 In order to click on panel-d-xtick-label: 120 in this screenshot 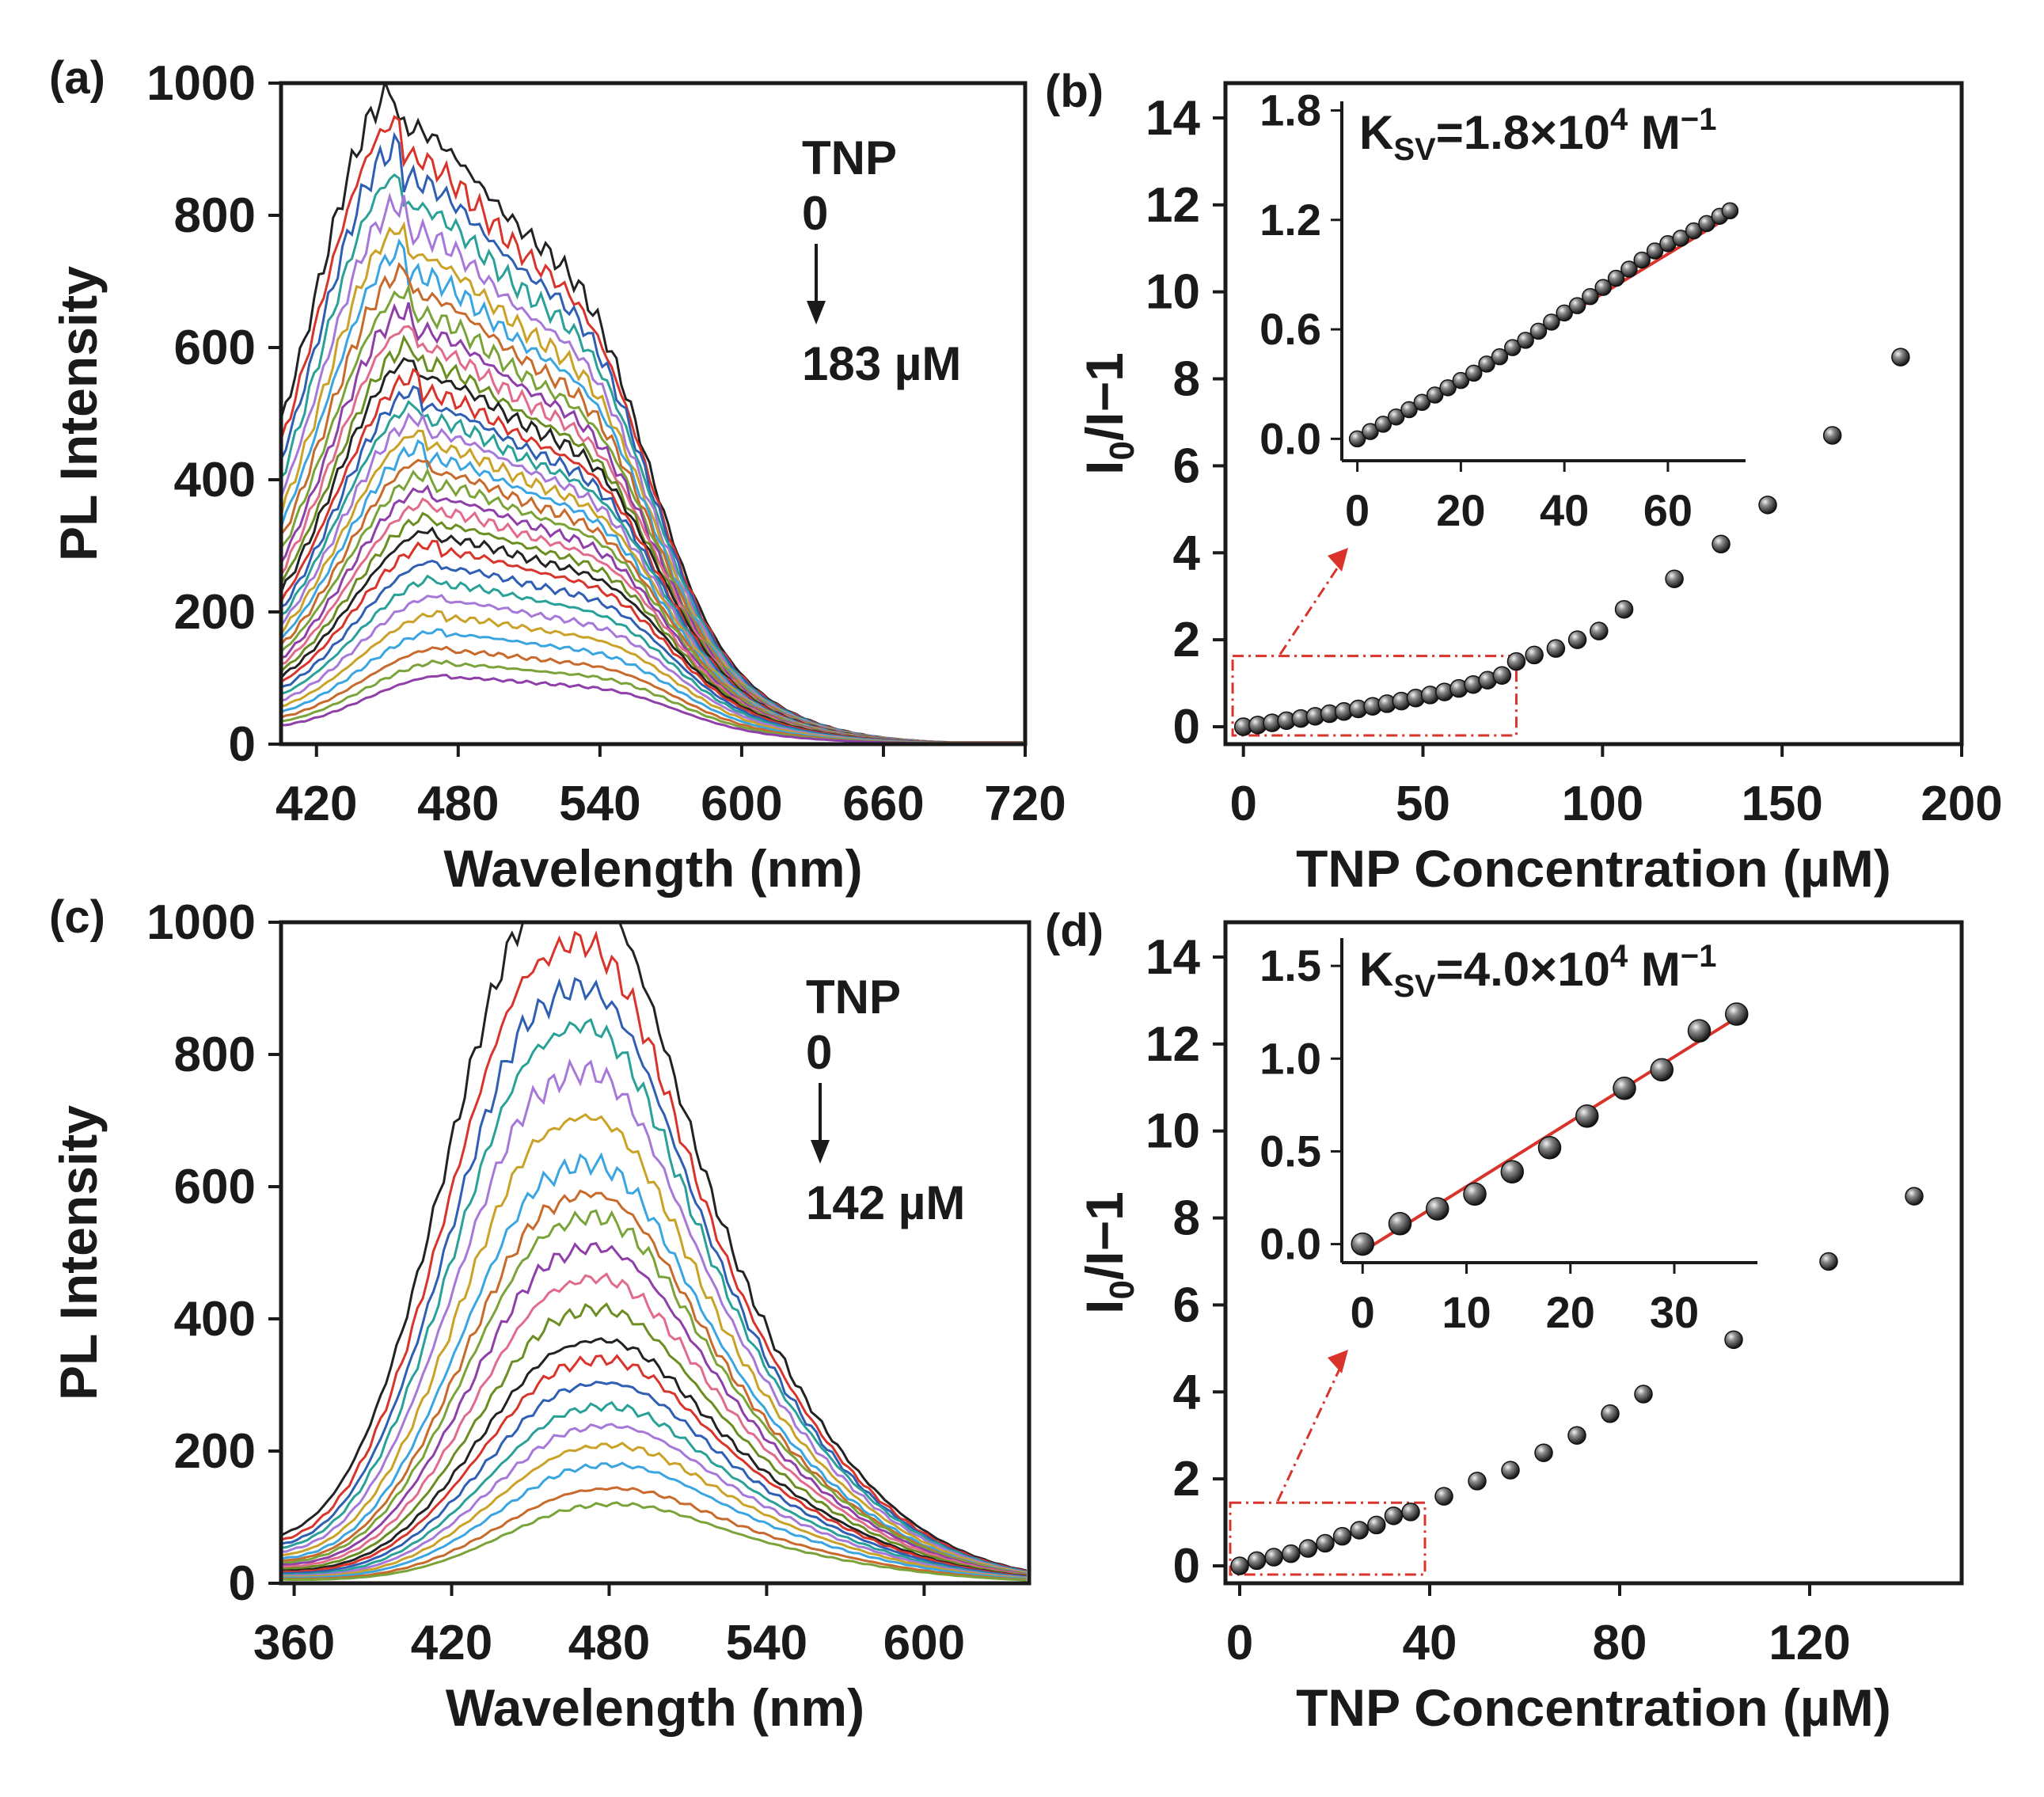, I will do `click(1809, 1643)`.